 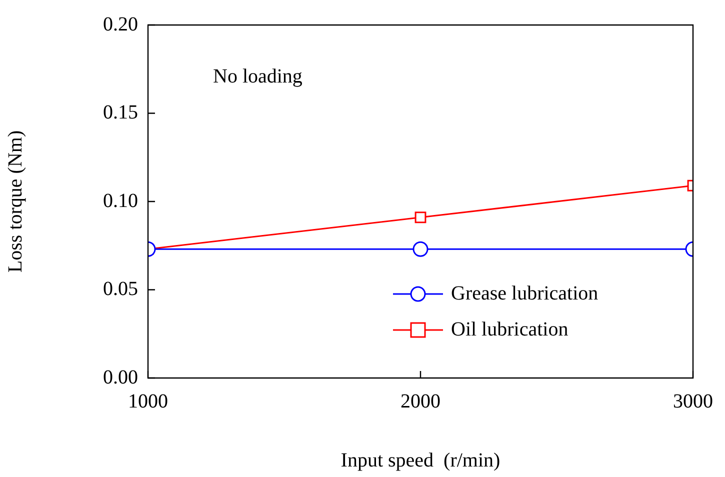 What do you see at coordinates (420, 401) in the screenshot?
I see `x-tick-label: 2000` at bounding box center [420, 401].